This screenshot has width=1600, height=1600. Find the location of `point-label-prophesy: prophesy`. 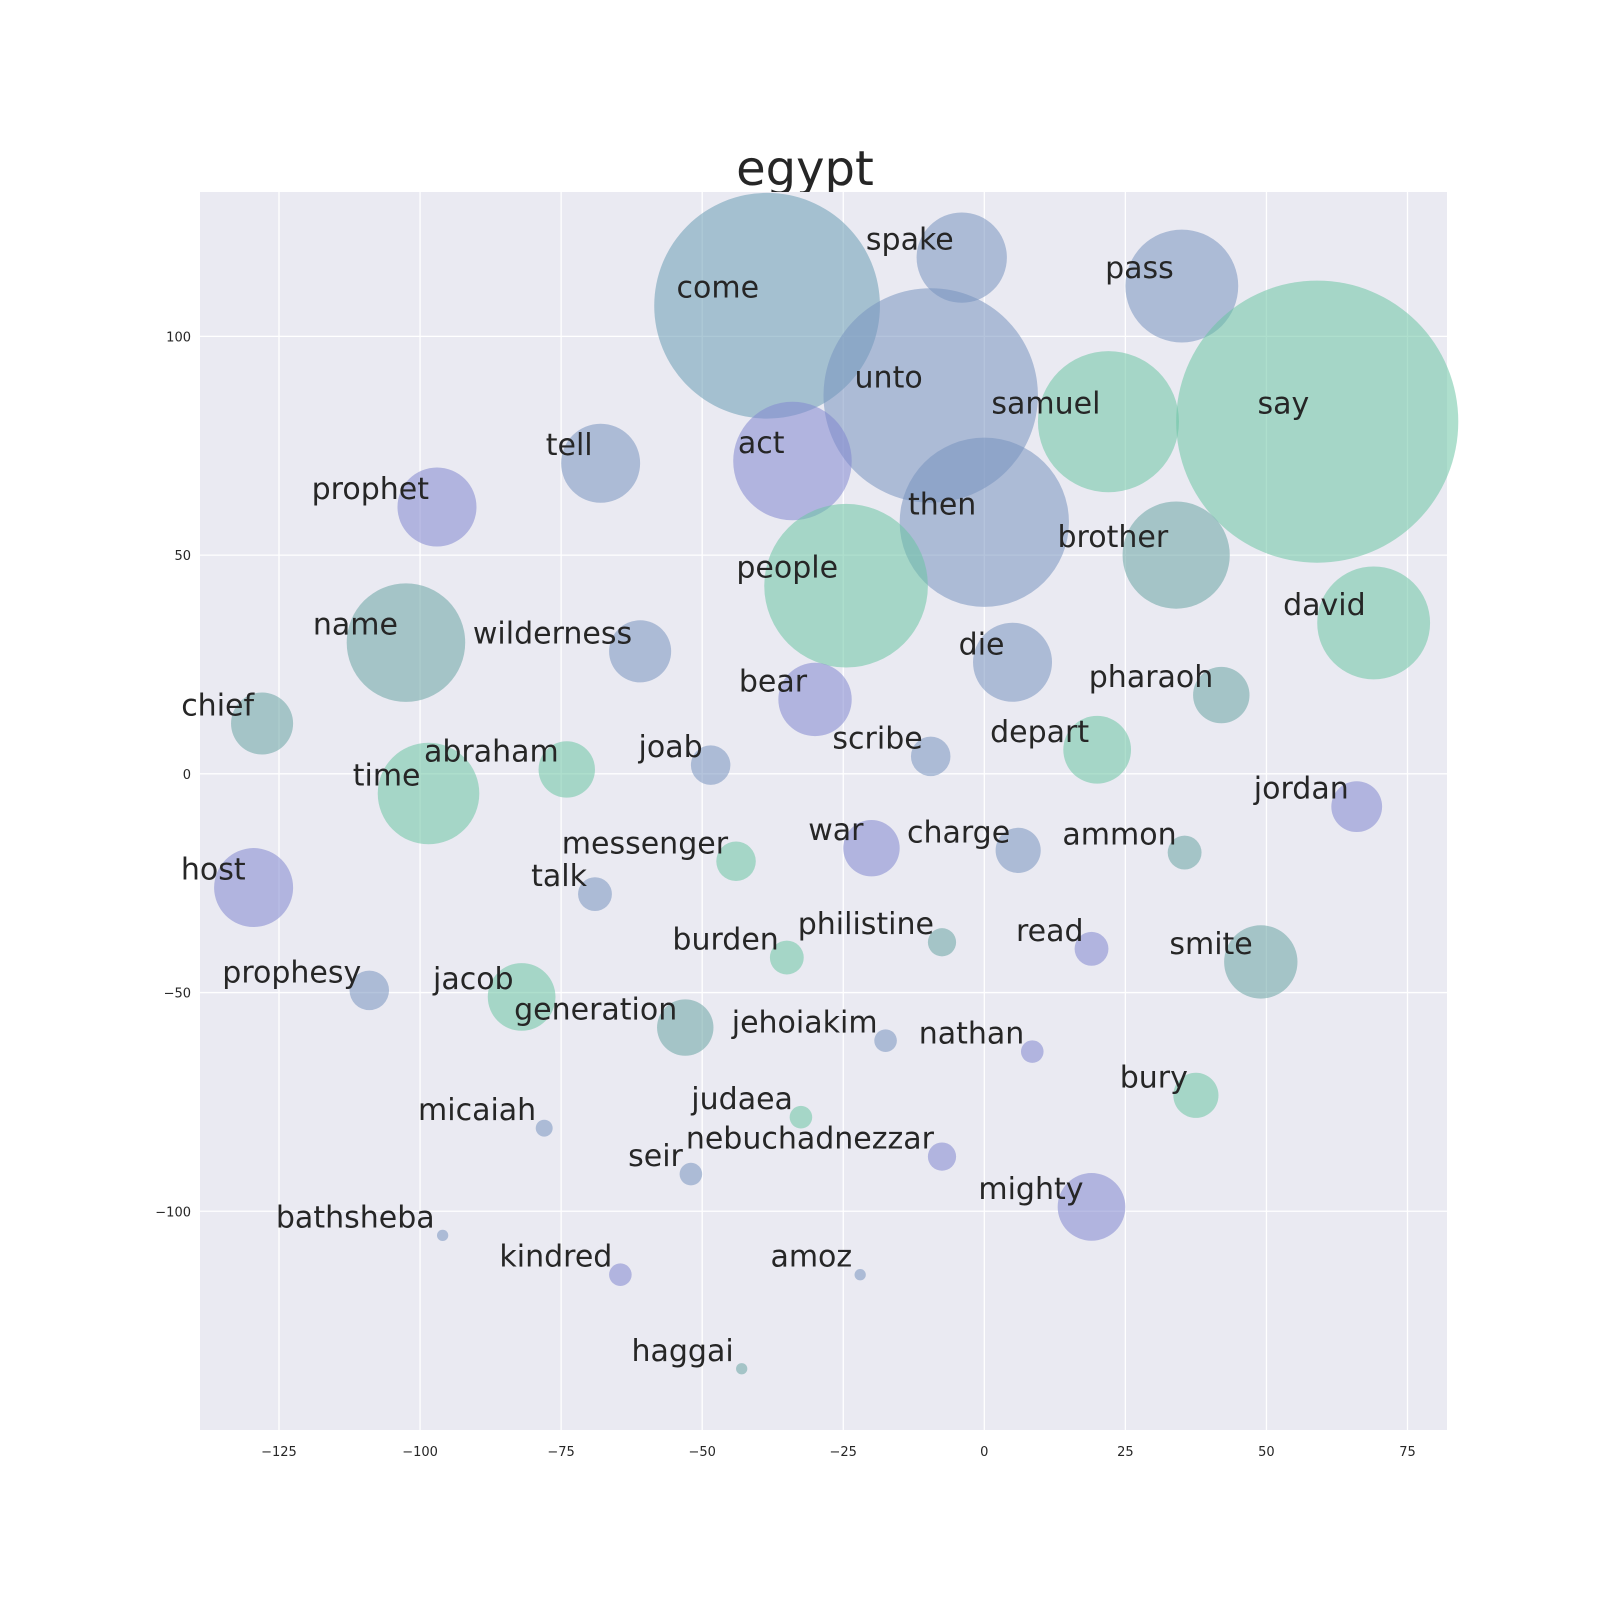

point-label-prophesy: prophesy is located at coordinates (291, 972).